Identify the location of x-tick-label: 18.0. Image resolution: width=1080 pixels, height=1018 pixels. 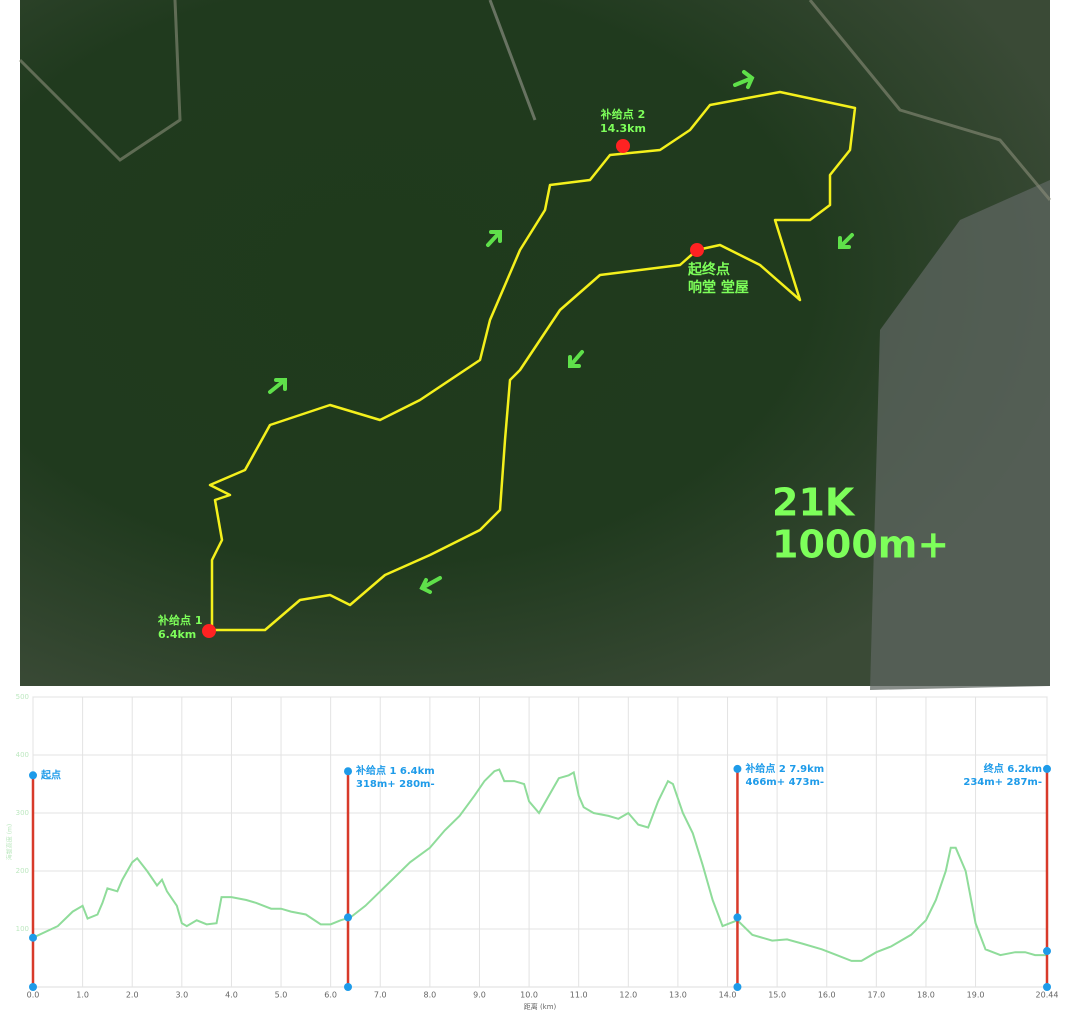
(926, 995).